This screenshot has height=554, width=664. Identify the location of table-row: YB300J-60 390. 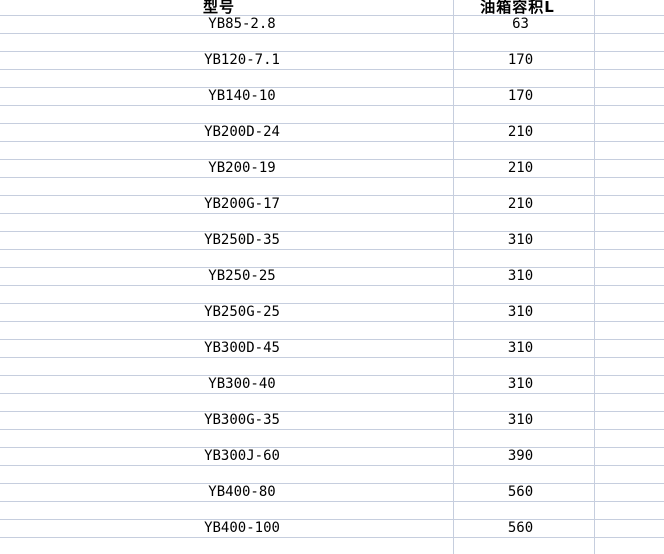
(332, 456).